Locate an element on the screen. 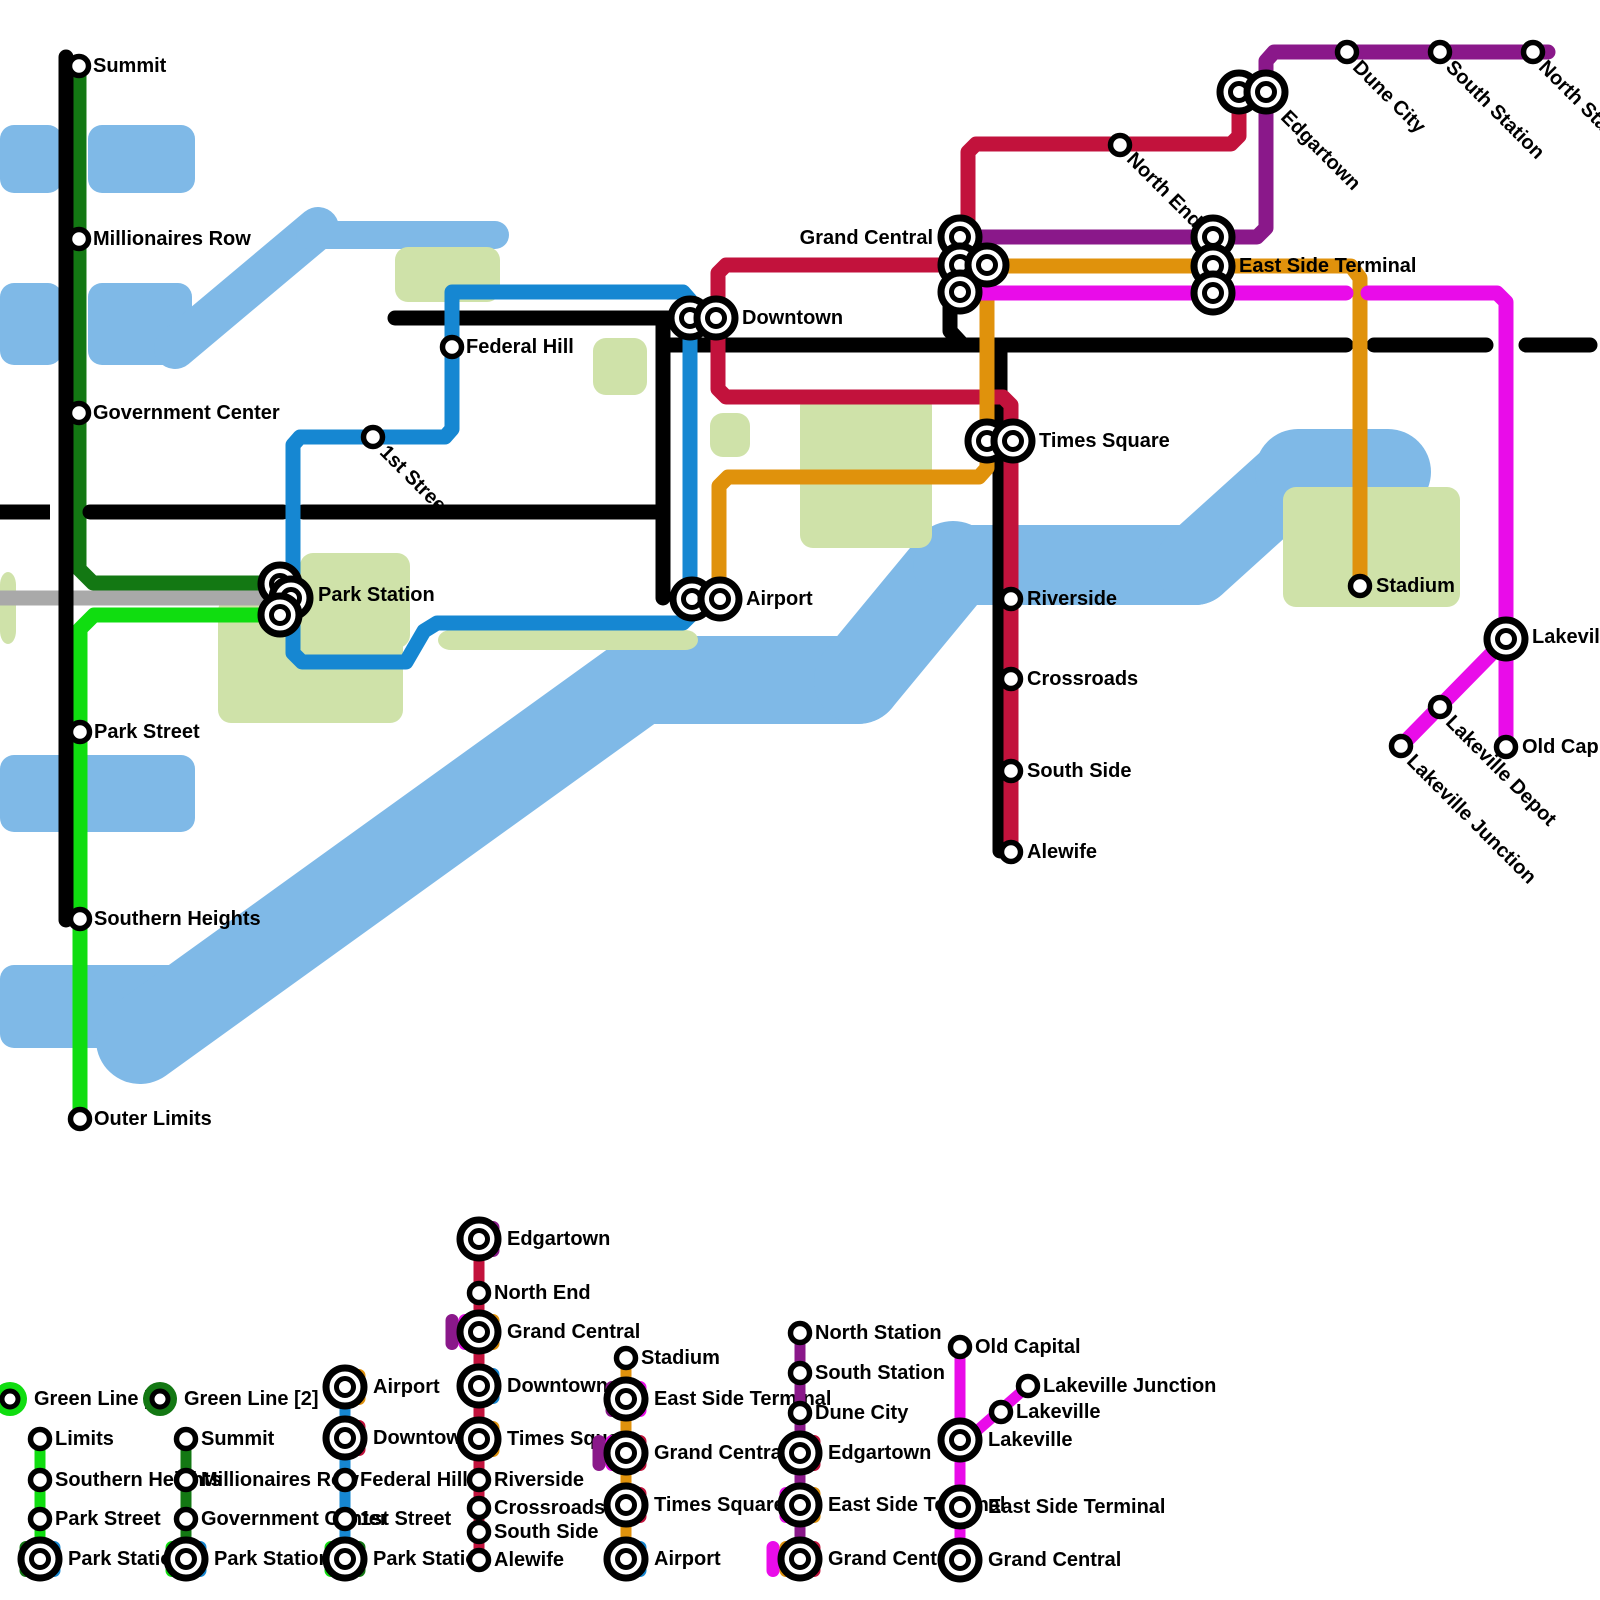 The height and width of the screenshot is (1600, 1600). legend-station-stadium: Stadium is located at coordinates (666, 1358).